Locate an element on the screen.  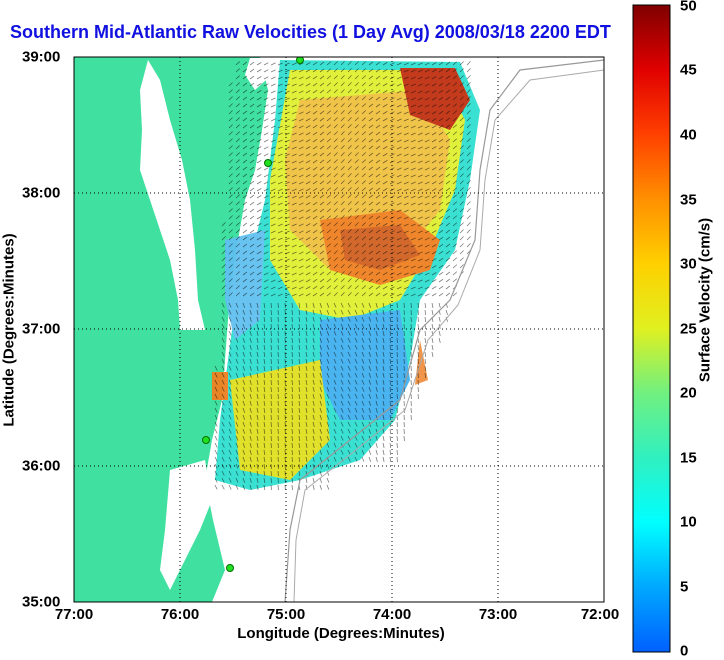
colorbar-tick: 10 is located at coordinates (688, 522).